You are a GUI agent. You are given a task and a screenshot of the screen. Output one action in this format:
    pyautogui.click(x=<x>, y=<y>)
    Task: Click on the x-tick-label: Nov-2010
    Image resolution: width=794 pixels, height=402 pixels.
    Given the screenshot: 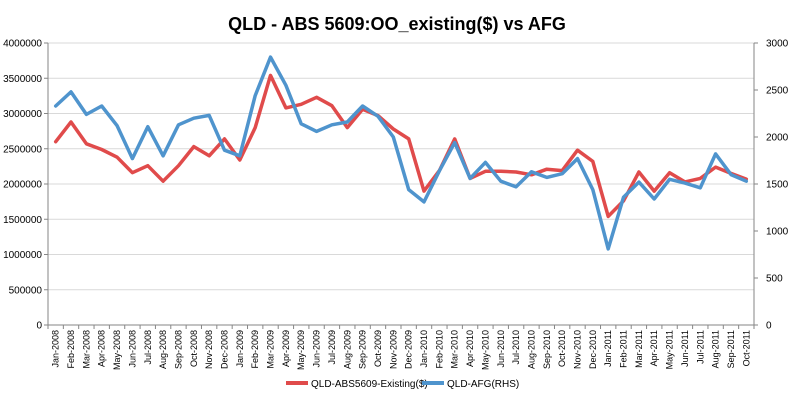 What is the action you would take?
    pyautogui.click(x=578, y=349)
    